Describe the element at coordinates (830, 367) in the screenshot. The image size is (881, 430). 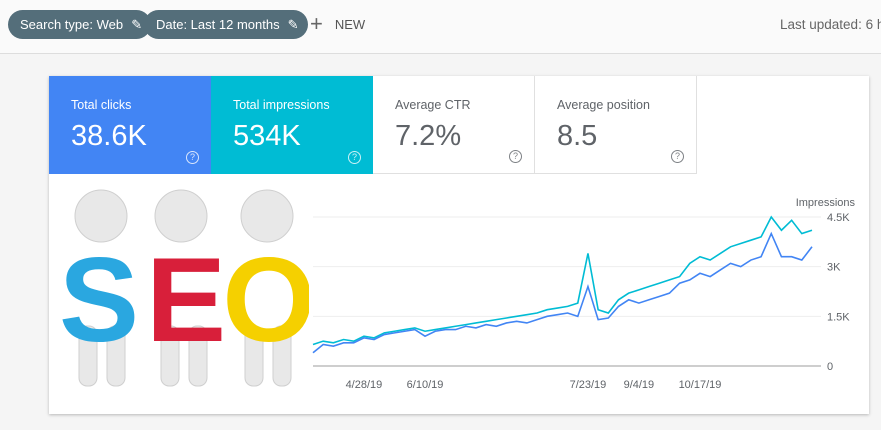
I see `y-tick-label: 0` at that location.